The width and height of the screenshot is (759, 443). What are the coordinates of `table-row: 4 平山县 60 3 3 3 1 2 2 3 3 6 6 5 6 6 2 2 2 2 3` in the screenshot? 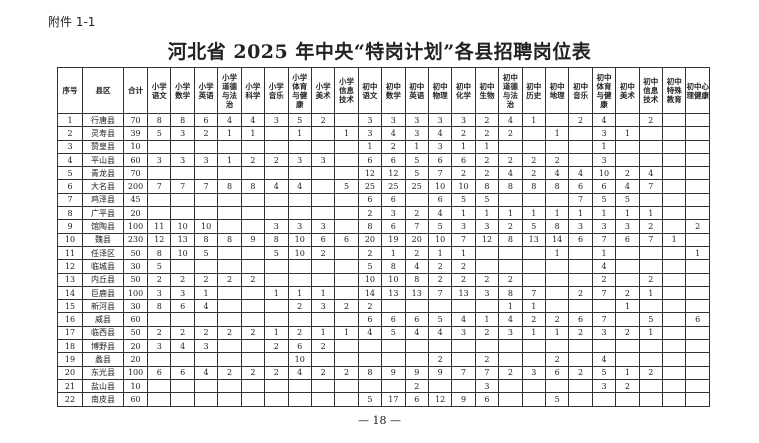 It's located at (383, 160).